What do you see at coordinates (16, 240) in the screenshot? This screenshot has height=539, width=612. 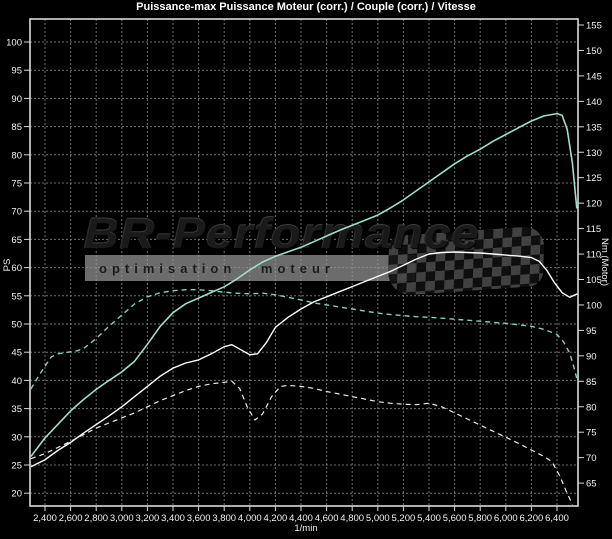 I see `y-left-tick-label: 65` at bounding box center [16, 240].